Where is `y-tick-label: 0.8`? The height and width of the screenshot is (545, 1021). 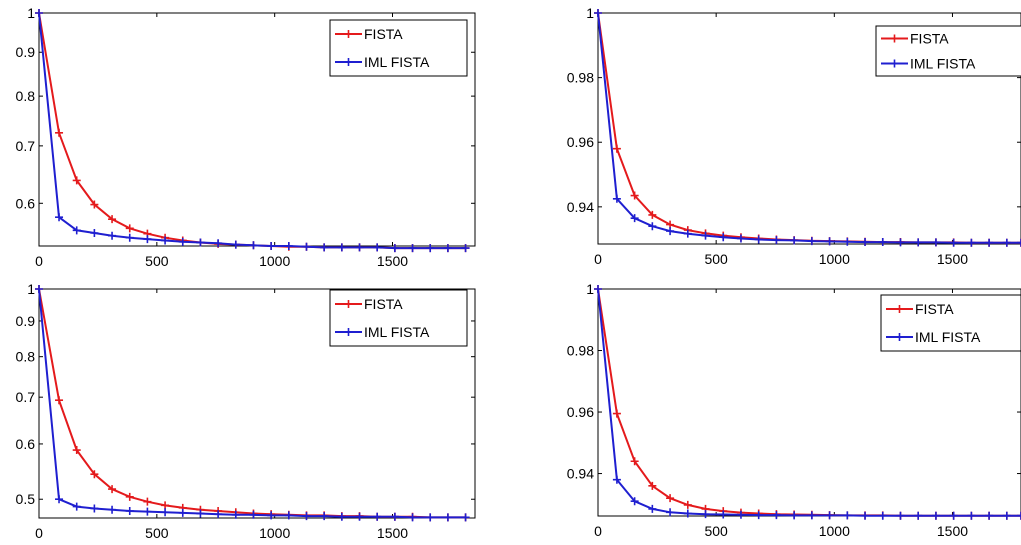 y-tick-label: 0.8 is located at coordinates (26, 357).